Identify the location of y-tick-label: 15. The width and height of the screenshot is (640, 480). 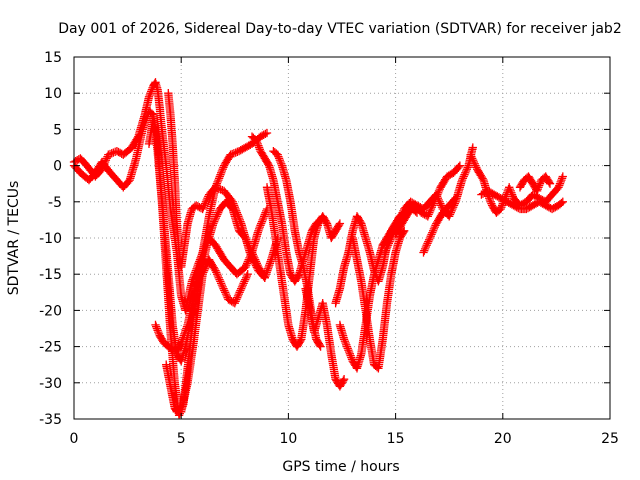
(53, 58).